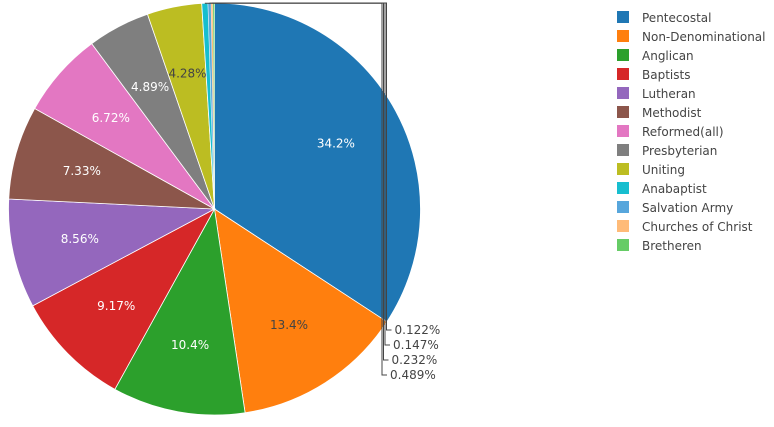 The height and width of the screenshot is (427, 774). Describe the element at coordinates (663, 170) in the screenshot. I see `legend-label: Uniting` at that location.